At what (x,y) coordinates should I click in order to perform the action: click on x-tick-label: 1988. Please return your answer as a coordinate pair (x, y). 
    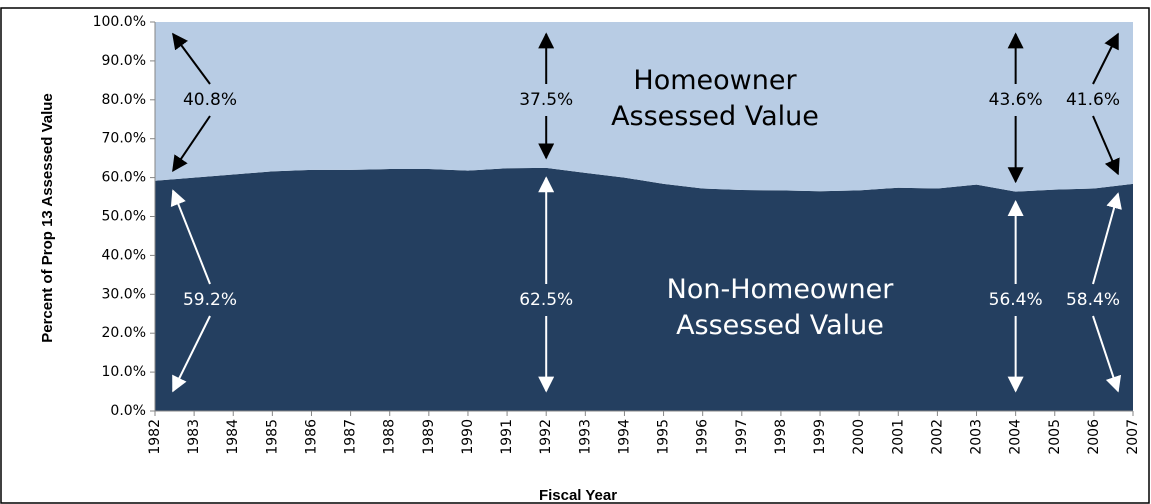
    Looking at the image, I should click on (390, 437).